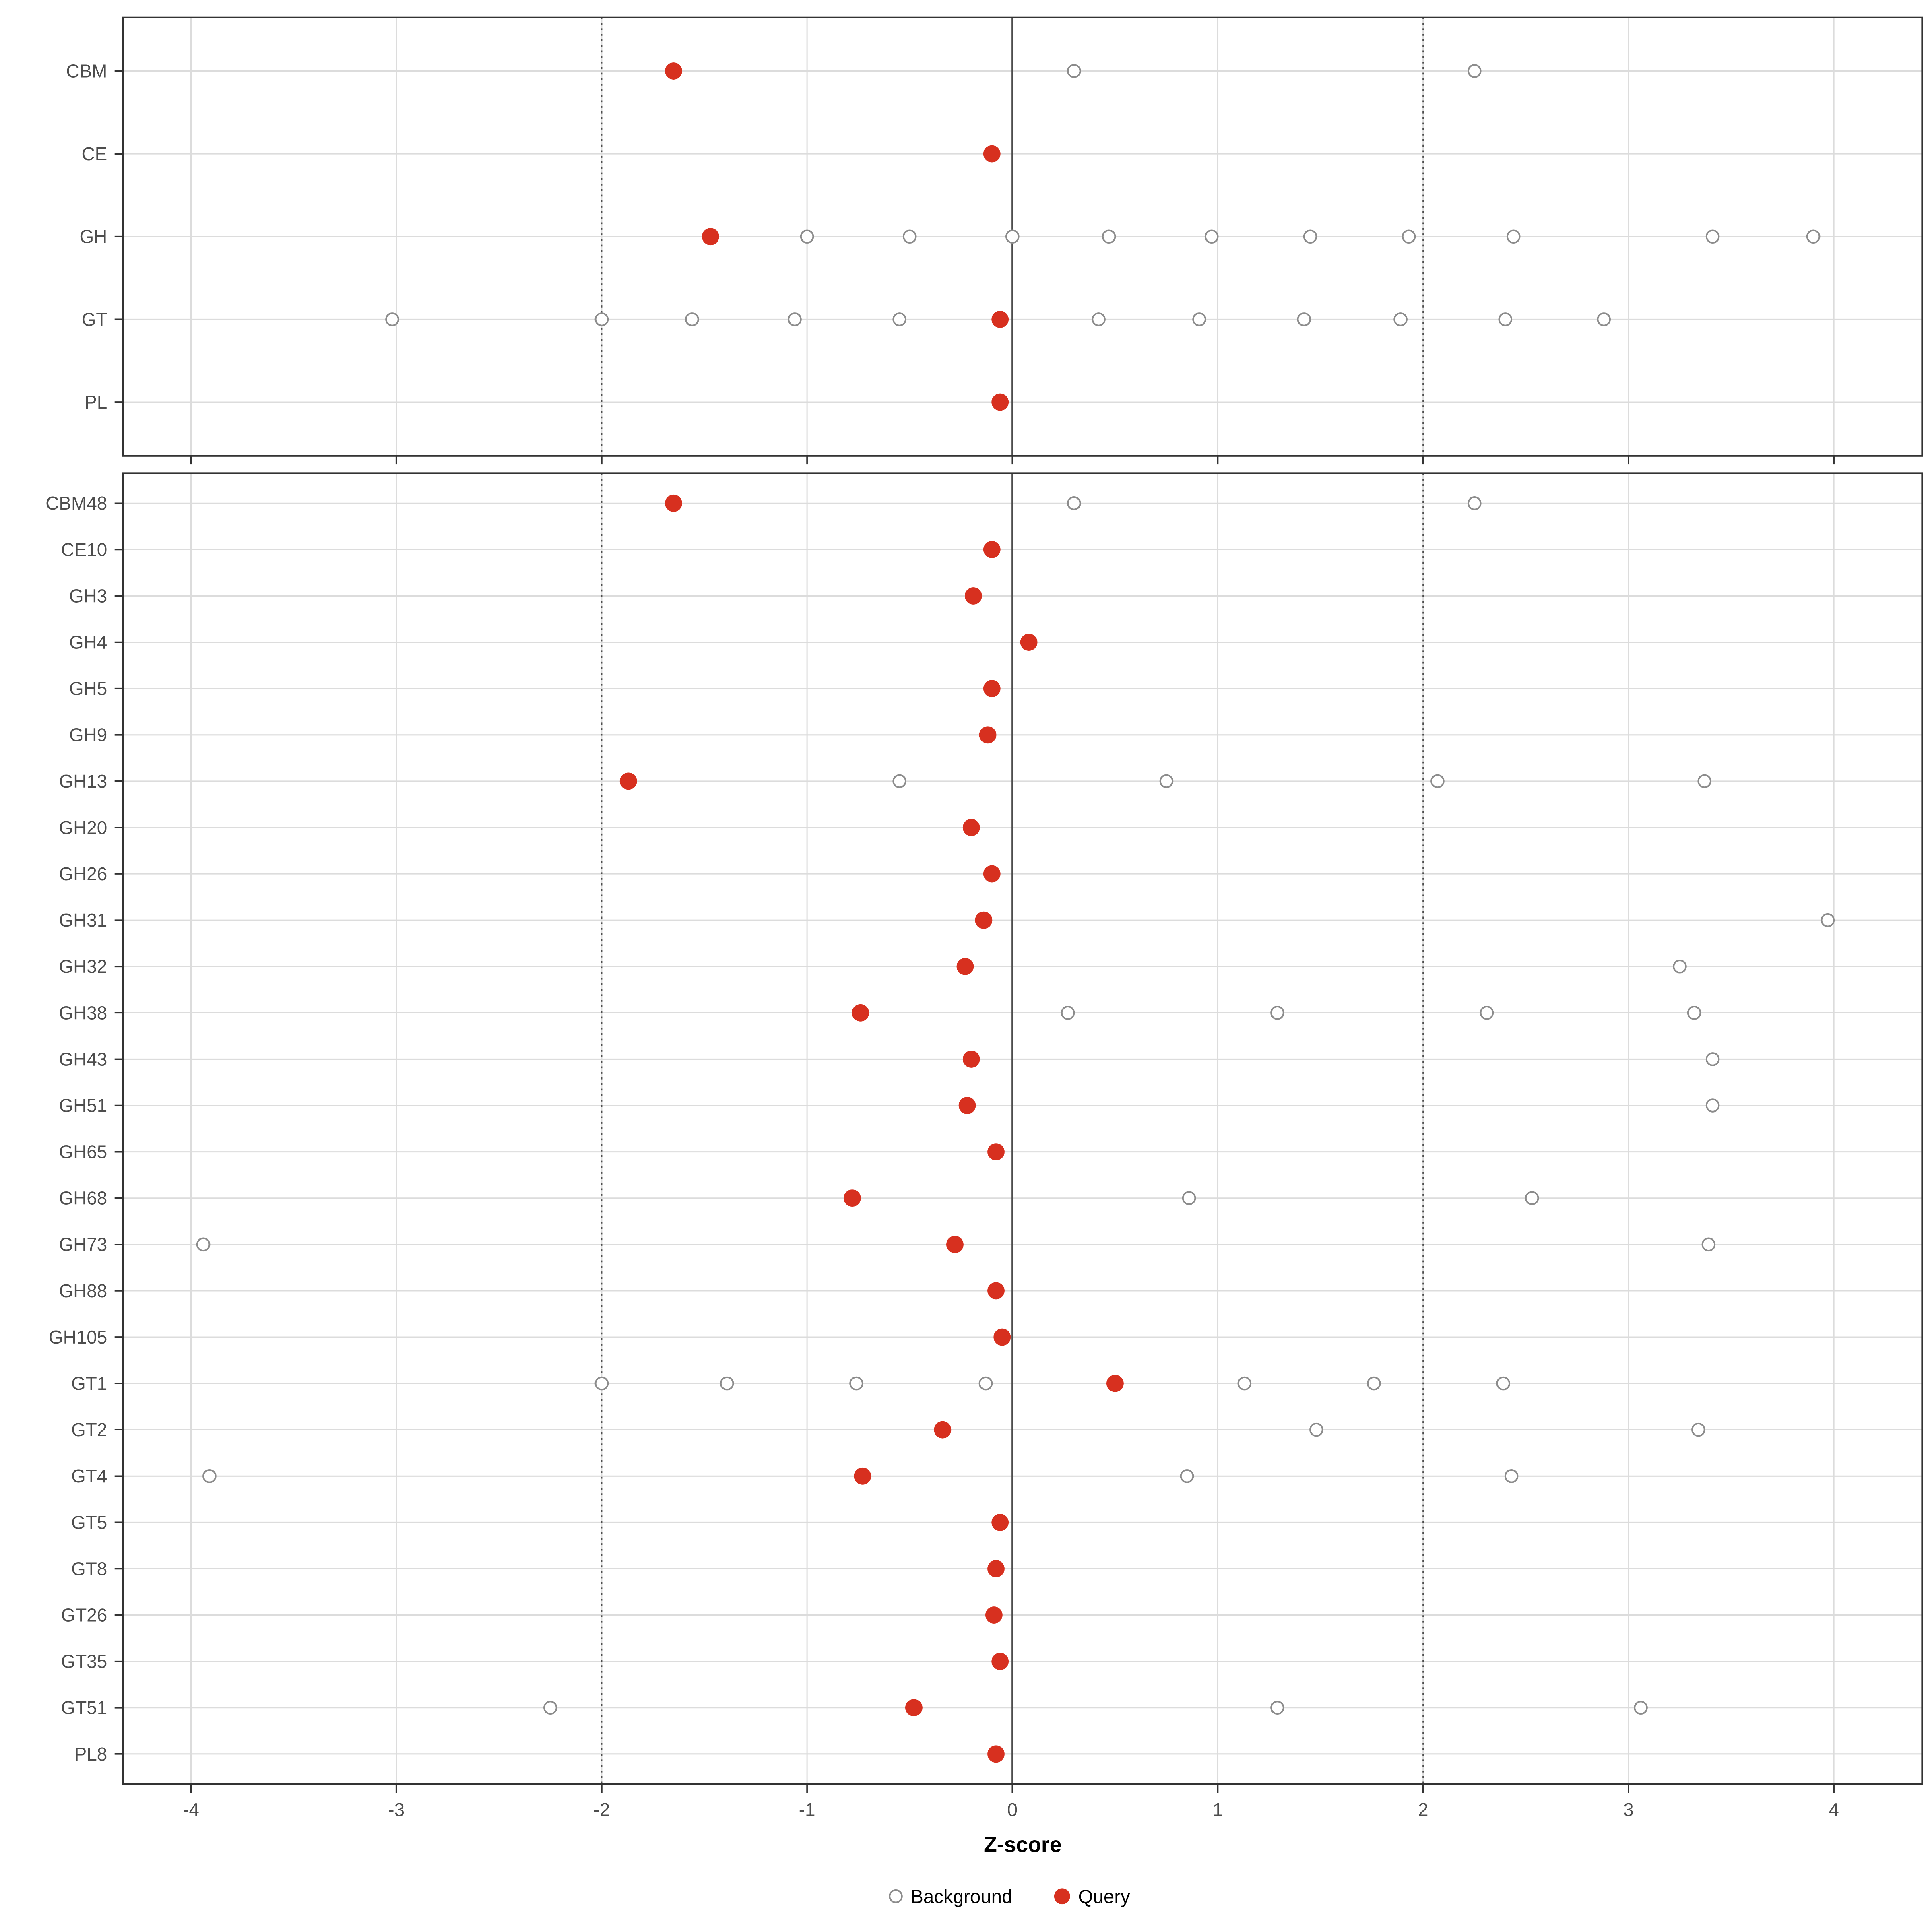 The height and width of the screenshot is (1932, 1932). What do you see at coordinates (83, 1059) in the screenshot?
I see `category-label: GH43` at bounding box center [83, 1059].